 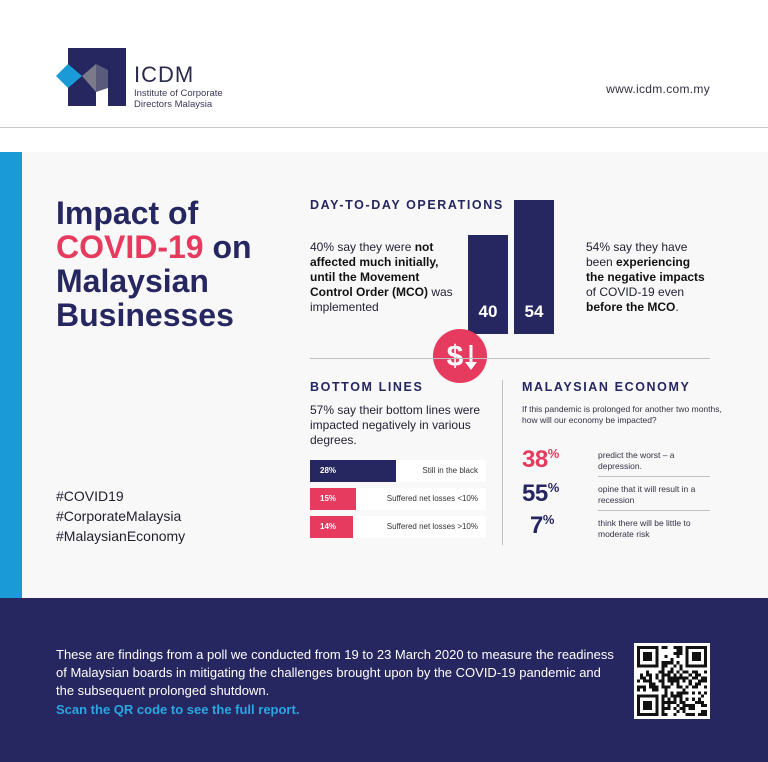 I want to click on bottom-lines-bar-label: Suffered net losses <10%, so click(x=432, y=498).